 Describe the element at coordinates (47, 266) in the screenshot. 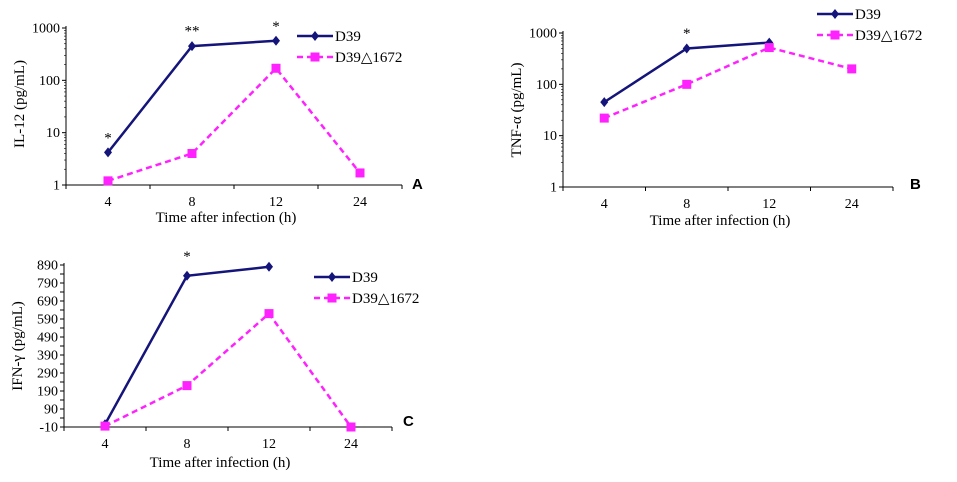

I see `y-tick-label: 890` at that location.